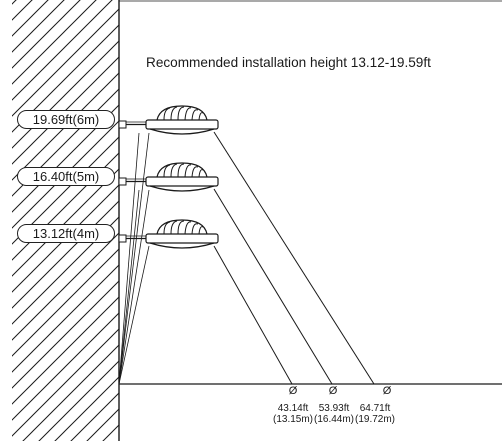 This screenshot has width=502, height=441. I want to click on beam-line-5m, so click(273, 286).